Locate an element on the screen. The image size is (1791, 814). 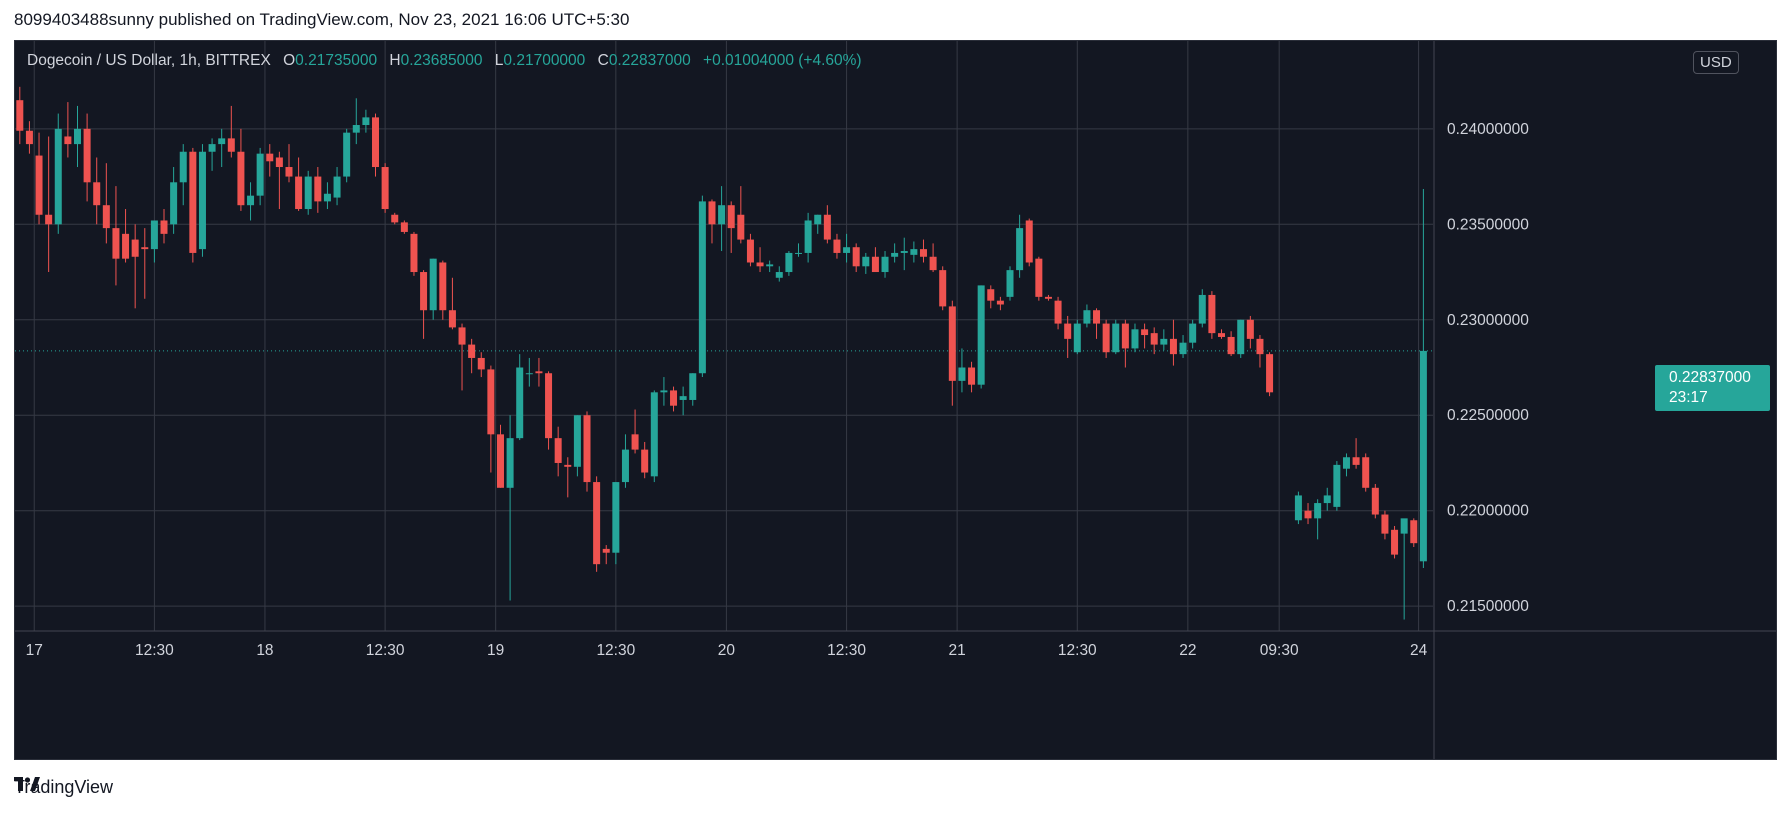
close-label: C is located at coordinates (603, 60).